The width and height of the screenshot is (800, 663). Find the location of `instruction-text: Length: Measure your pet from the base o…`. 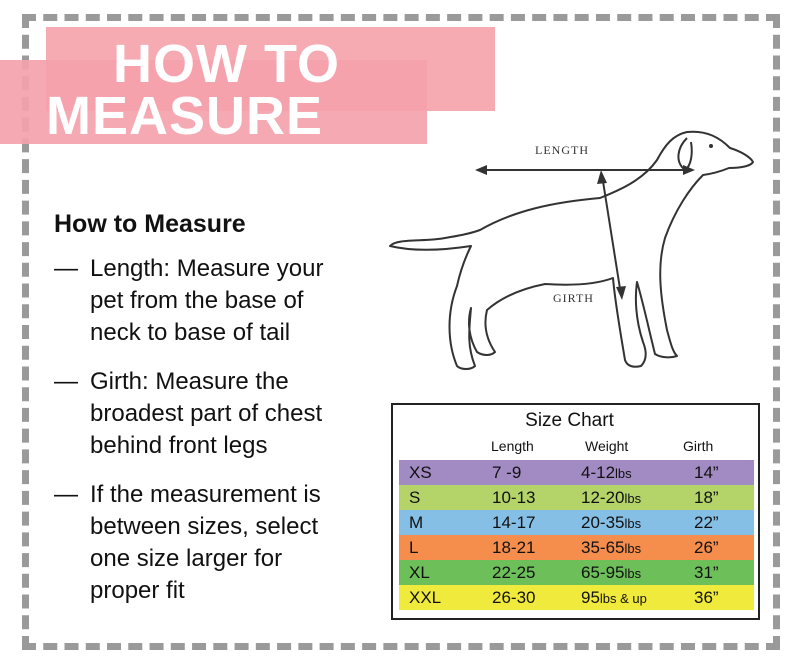

instruction-text: Length: Measure your pet from the base o… is located at coordinates (207, 300).